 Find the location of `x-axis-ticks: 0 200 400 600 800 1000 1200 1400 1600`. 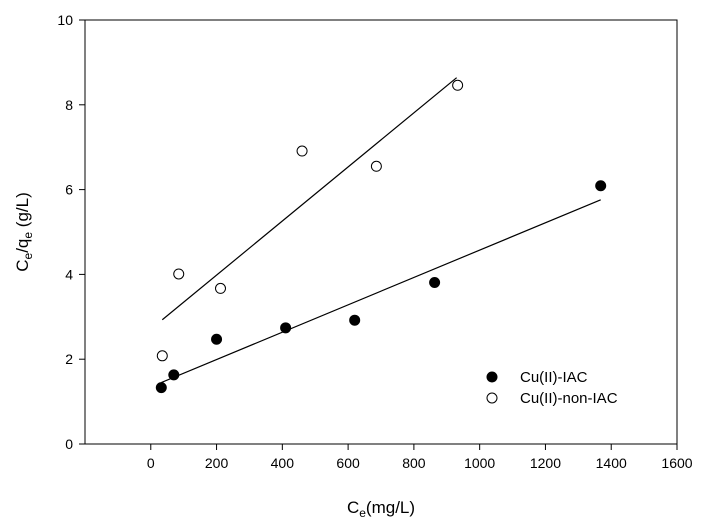

x-axis-ticks: 0 200 400 600 800 1000 1200 1400 1600 is located at coordinates (420, 457).